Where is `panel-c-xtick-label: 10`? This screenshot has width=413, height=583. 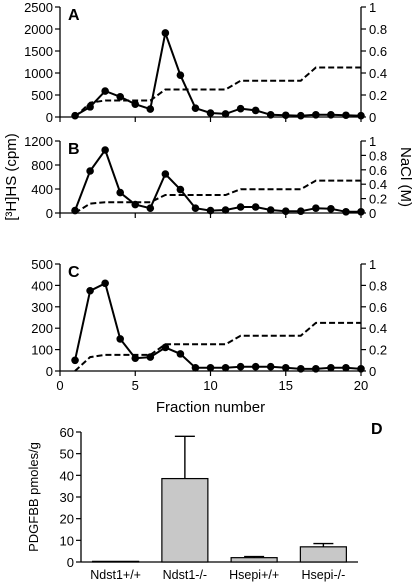
panel-c-xtick-label: 10 is located at coordinates (210, 385).